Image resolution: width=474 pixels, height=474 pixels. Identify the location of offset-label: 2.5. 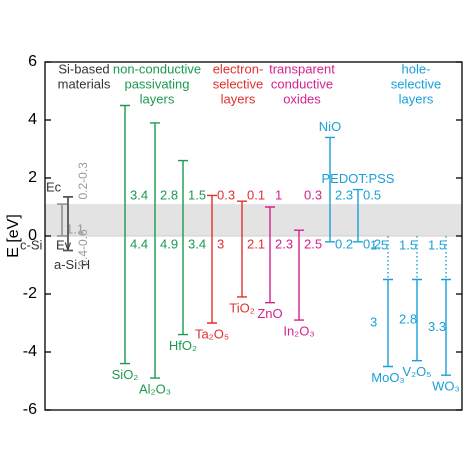
(313, 243).